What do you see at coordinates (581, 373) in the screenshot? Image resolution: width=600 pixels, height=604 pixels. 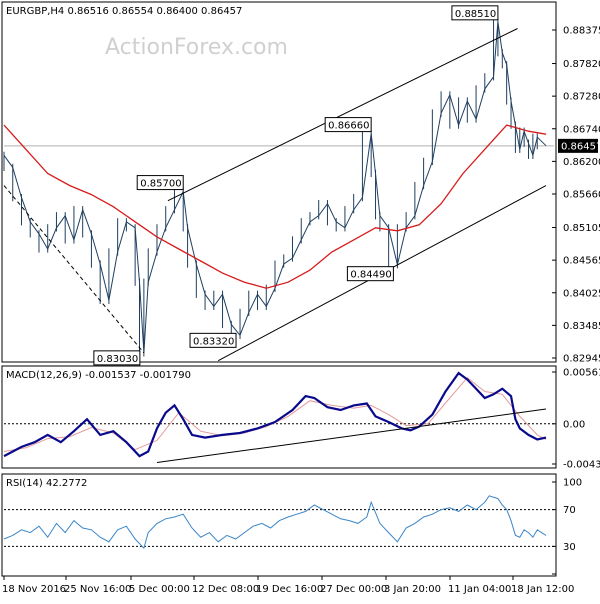 I see `macd-y-label: 0.005616` at bounding box center [581, 373].